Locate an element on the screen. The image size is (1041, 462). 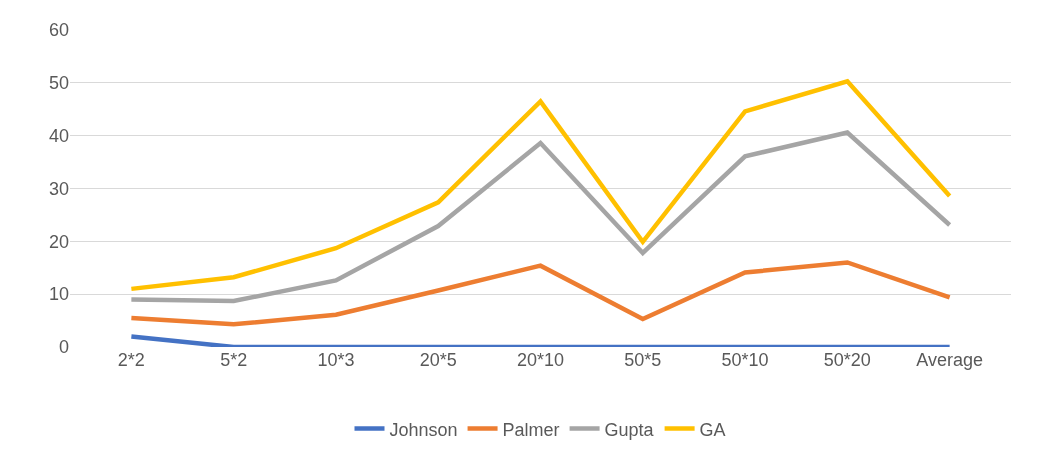
y-tick-label: 10 is located at coordinates (58, 294).